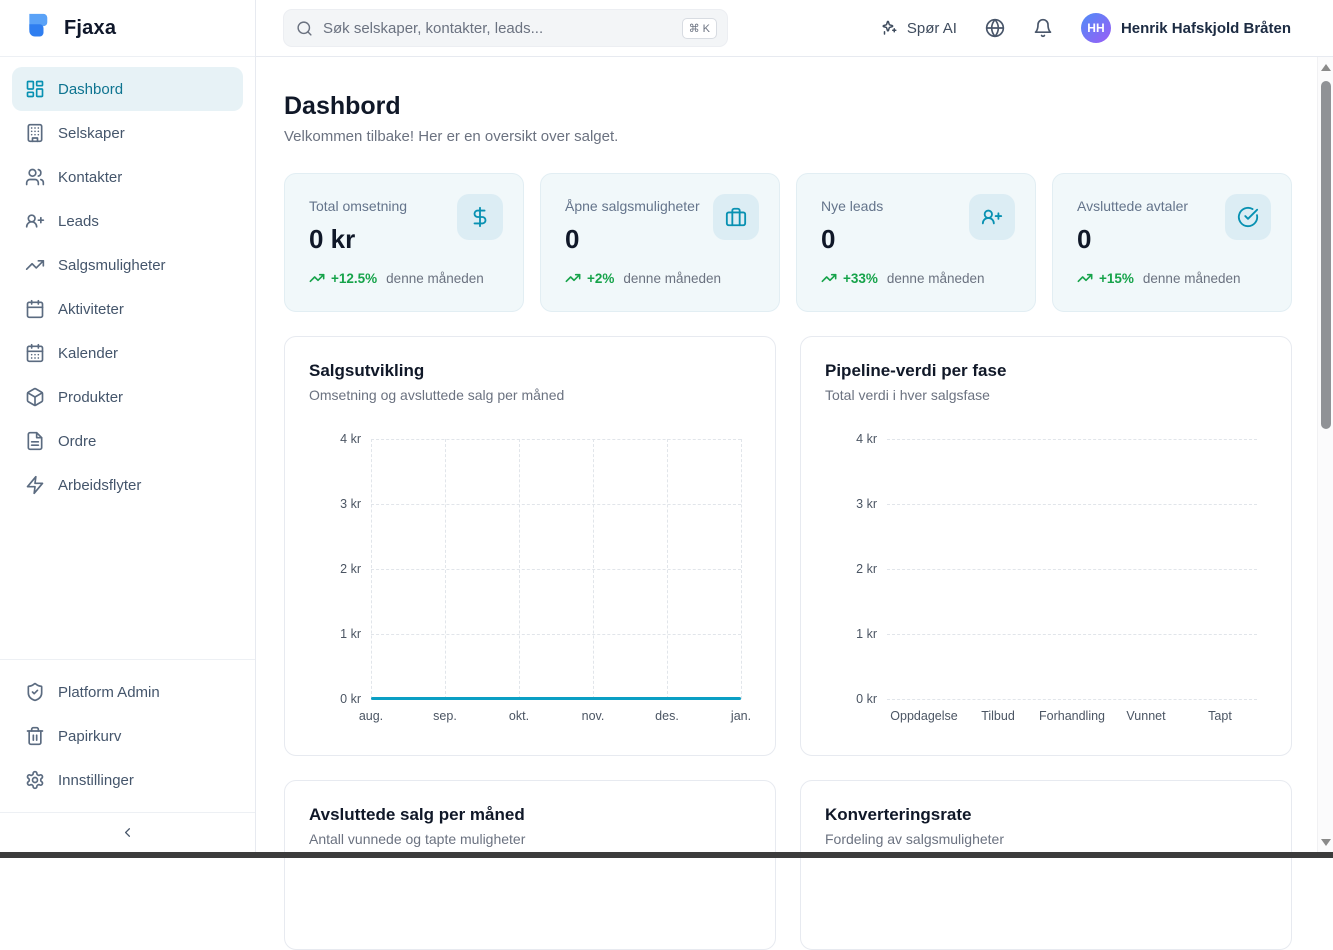  I want to click on dollar-sign-icon, so click(480, 217).